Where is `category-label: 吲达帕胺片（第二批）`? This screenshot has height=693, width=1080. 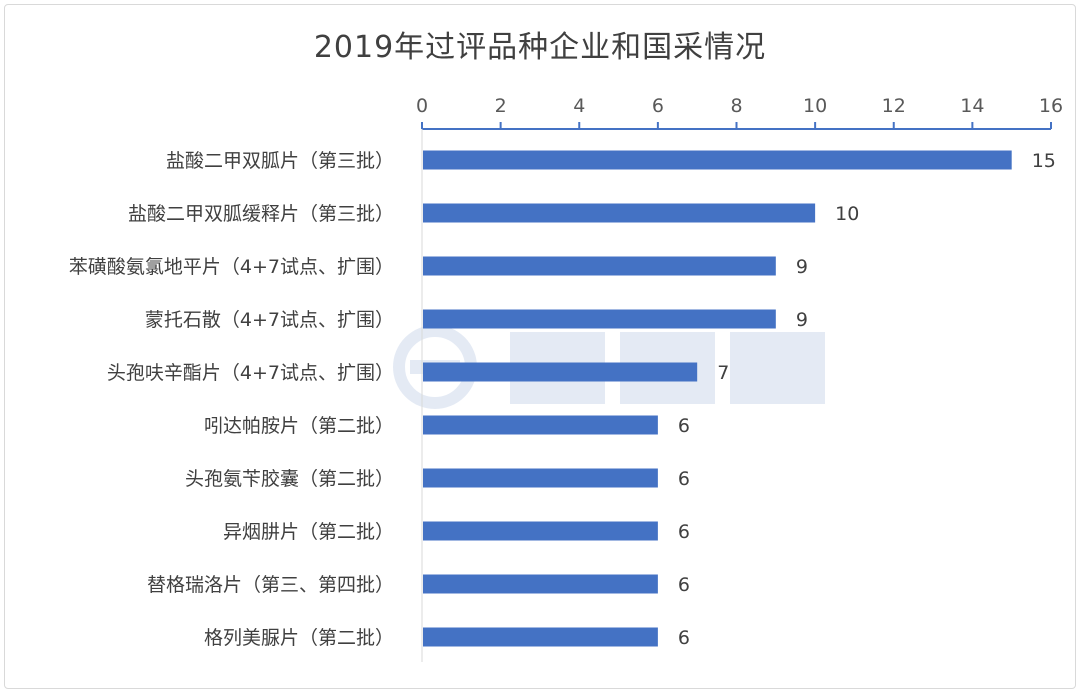 category-label: 吲达帕胺片（第二批） is located at coordinates (299, 426).